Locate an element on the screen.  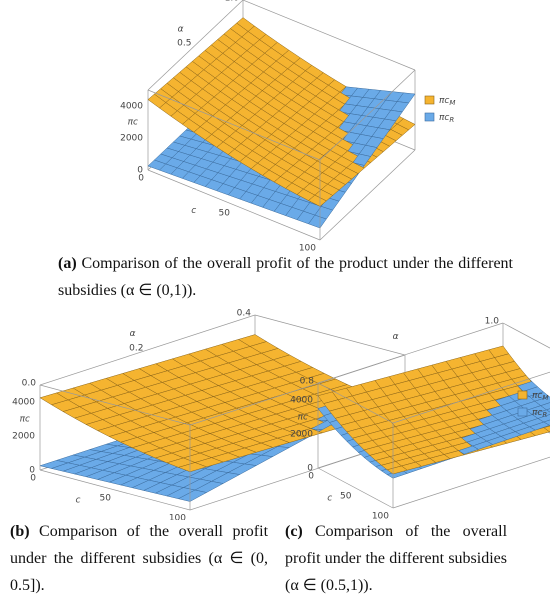
caption-tag: (b) is located at coordinates (20, 531).